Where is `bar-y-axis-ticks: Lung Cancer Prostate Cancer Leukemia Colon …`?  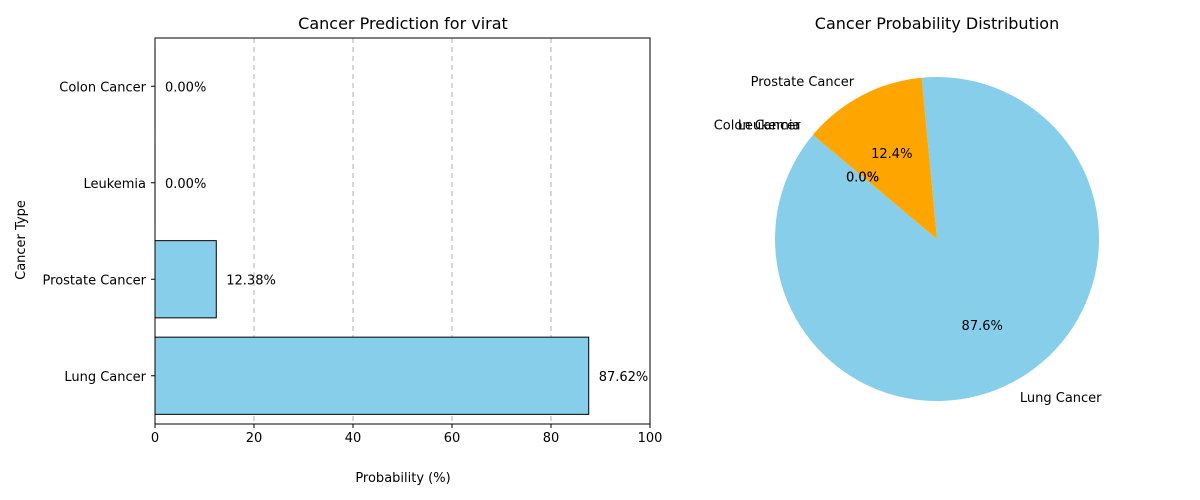 bar-y-axis-ticks: Lung Cancer Prostate Cancer Leukemia Colon … is located at coordinates (99, 232).